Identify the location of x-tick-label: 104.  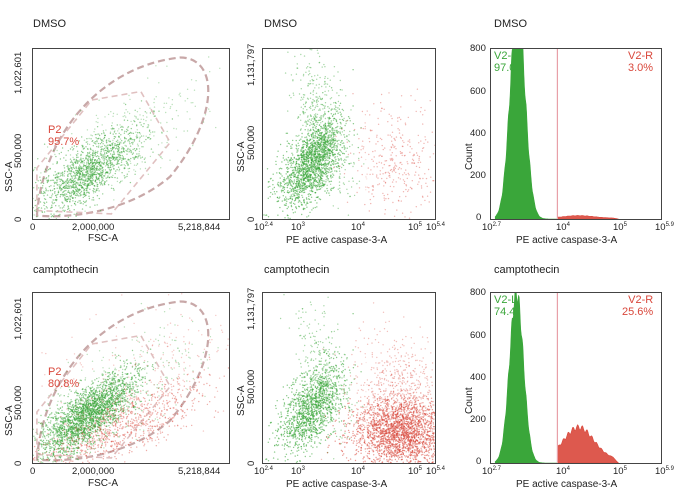
(563, 228).